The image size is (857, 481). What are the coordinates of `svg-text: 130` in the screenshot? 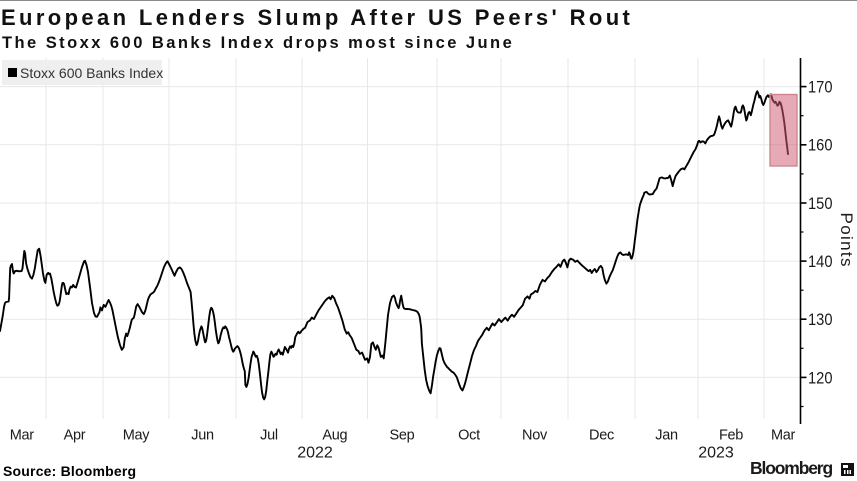 It's located at (820, 319).